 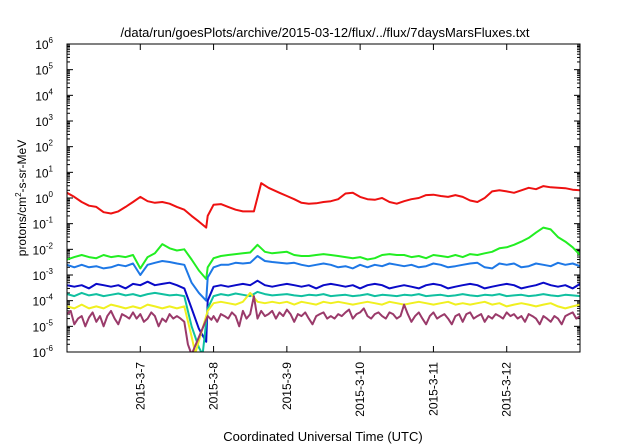 I want to click on x-tick-label: 2015-3-8, so click(x=214, y=386).